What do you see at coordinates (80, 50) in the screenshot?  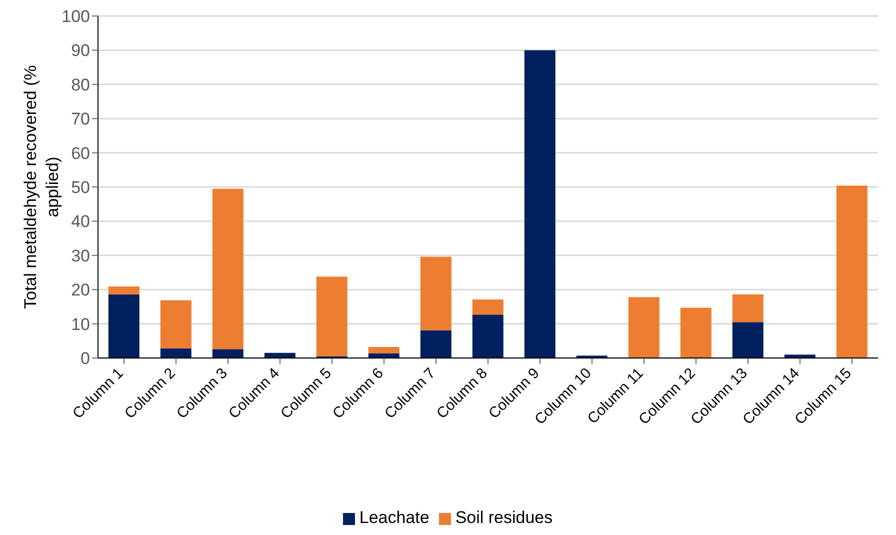 I see `y-tick-label: 90` at bounding box center [80, 50].